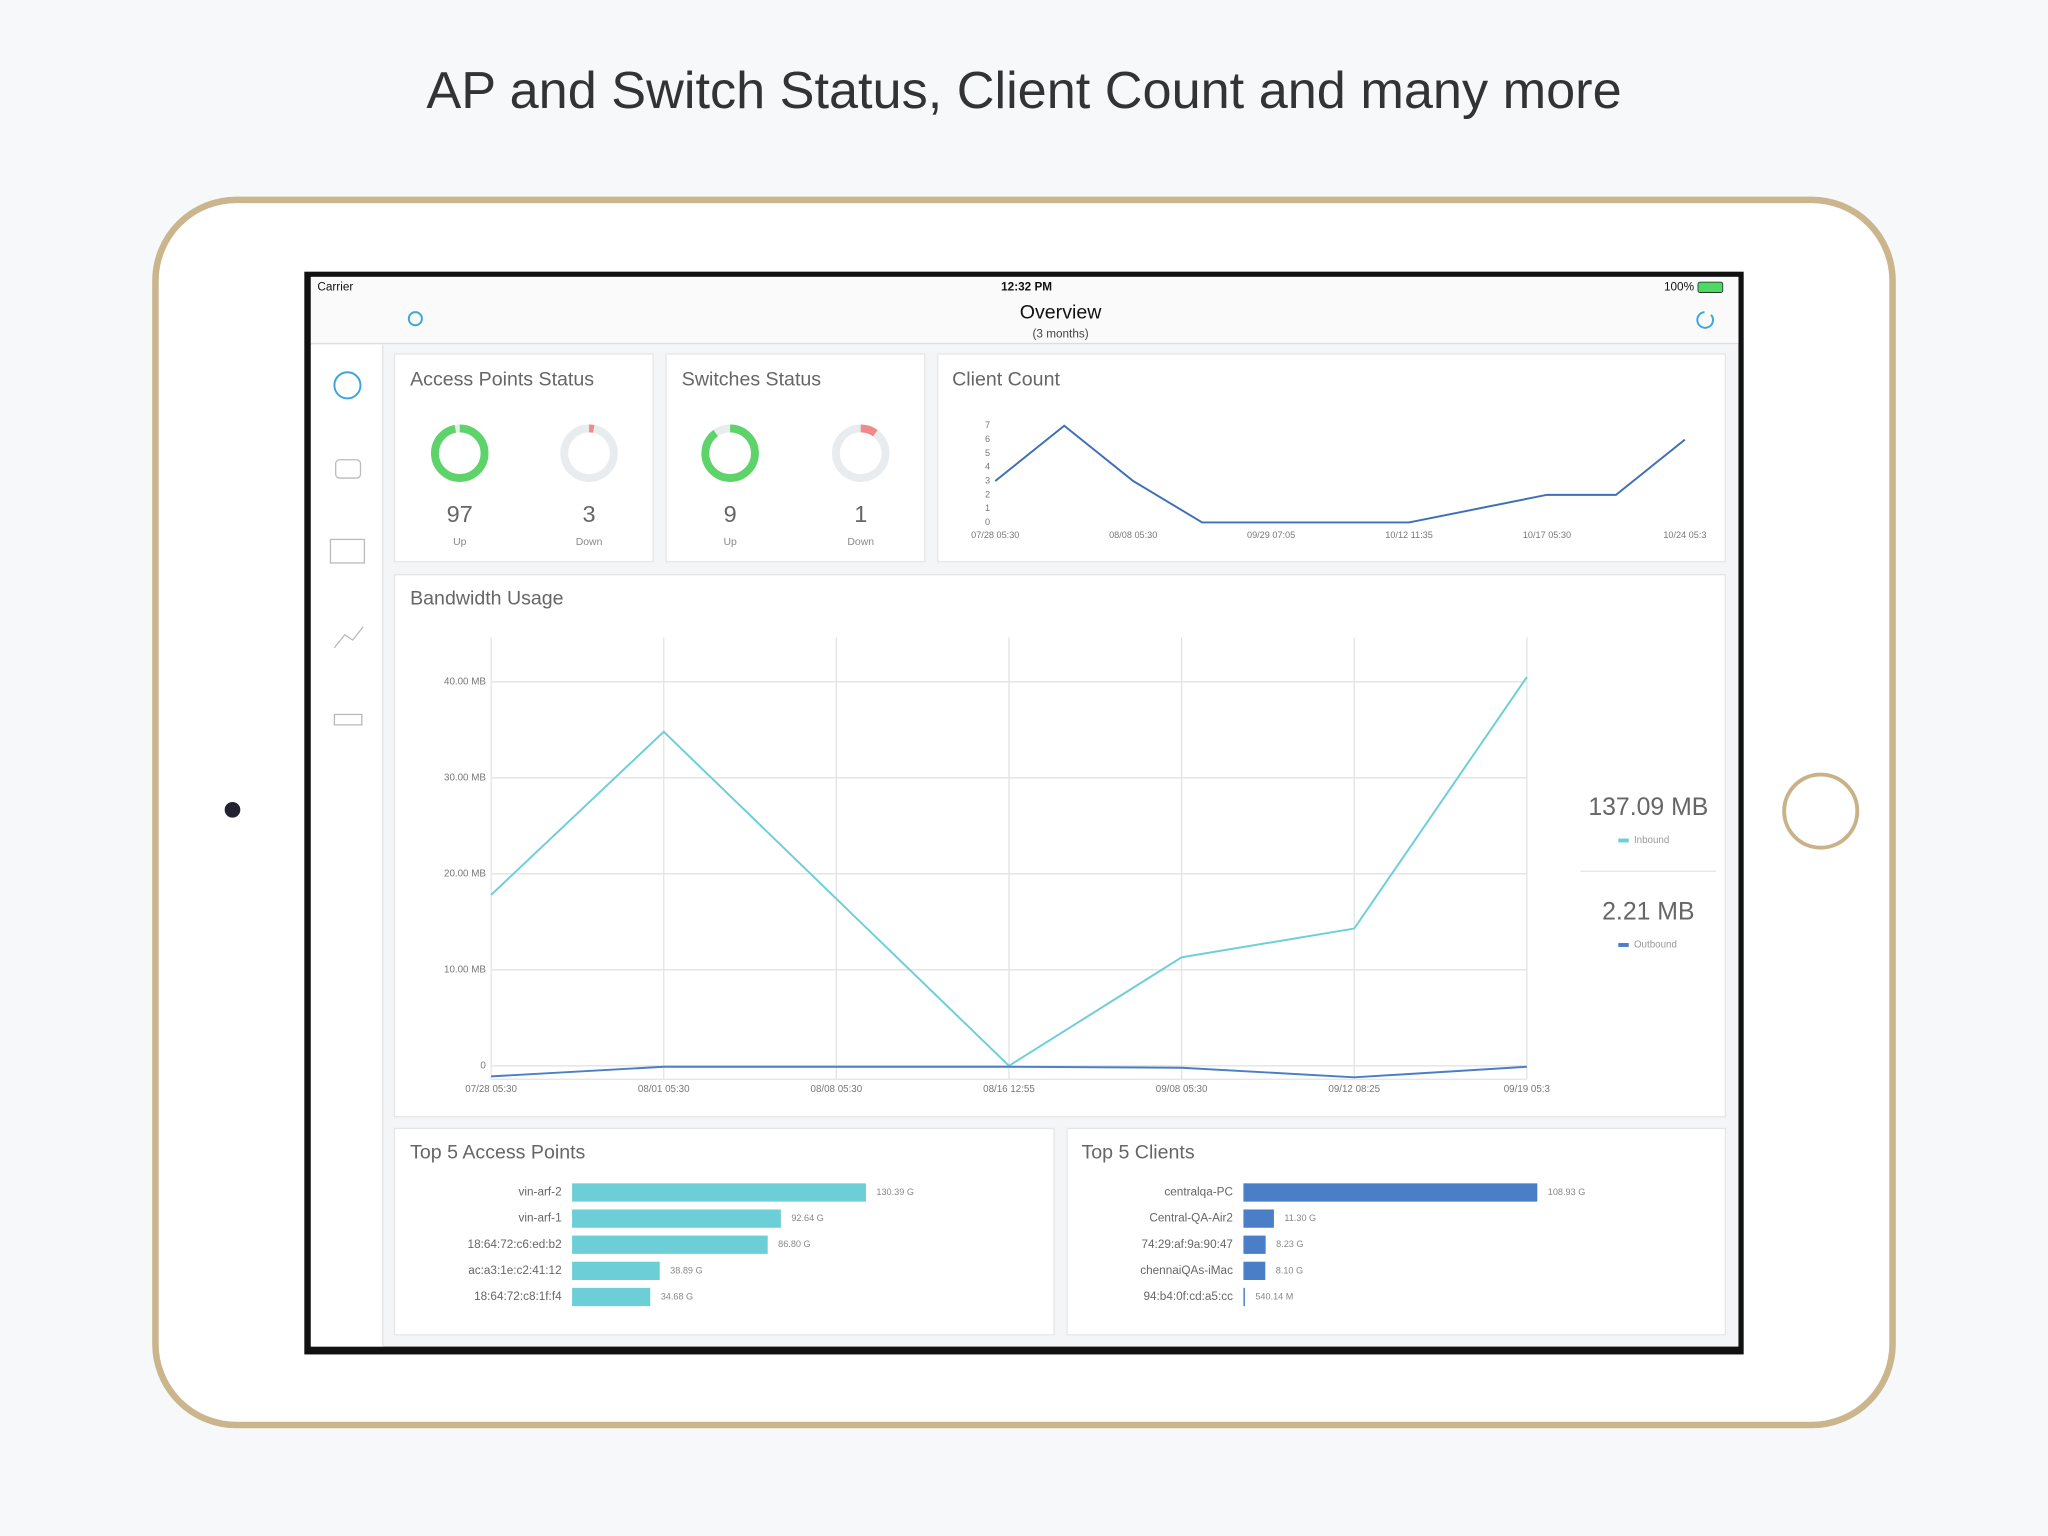 The width and height of the screenshot is (2048, 1536). I want to click on bar-value: 38.89 G, so click(686, 1270).